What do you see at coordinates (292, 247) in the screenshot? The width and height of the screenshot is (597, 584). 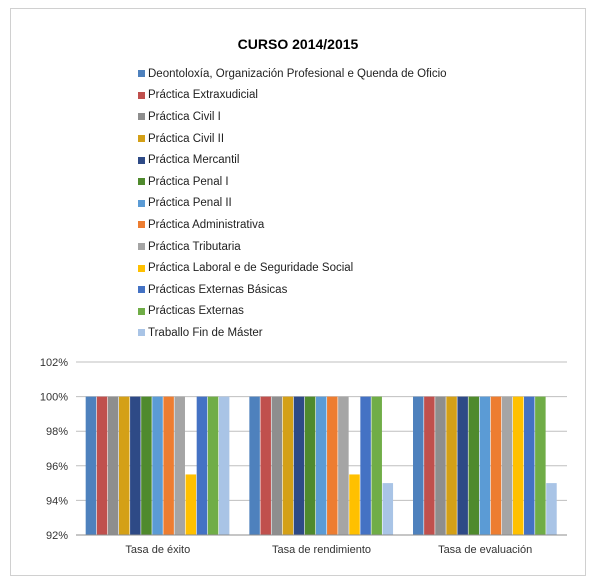 I see `legend-item: Práctica Tributaria` at bounding box center [292, 247].